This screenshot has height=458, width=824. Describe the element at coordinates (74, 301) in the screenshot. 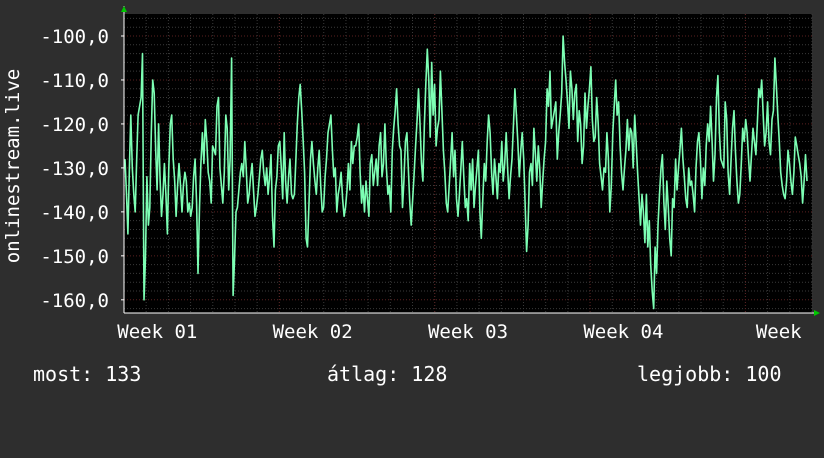

I see `y-tick-label: -160,0` at that location.